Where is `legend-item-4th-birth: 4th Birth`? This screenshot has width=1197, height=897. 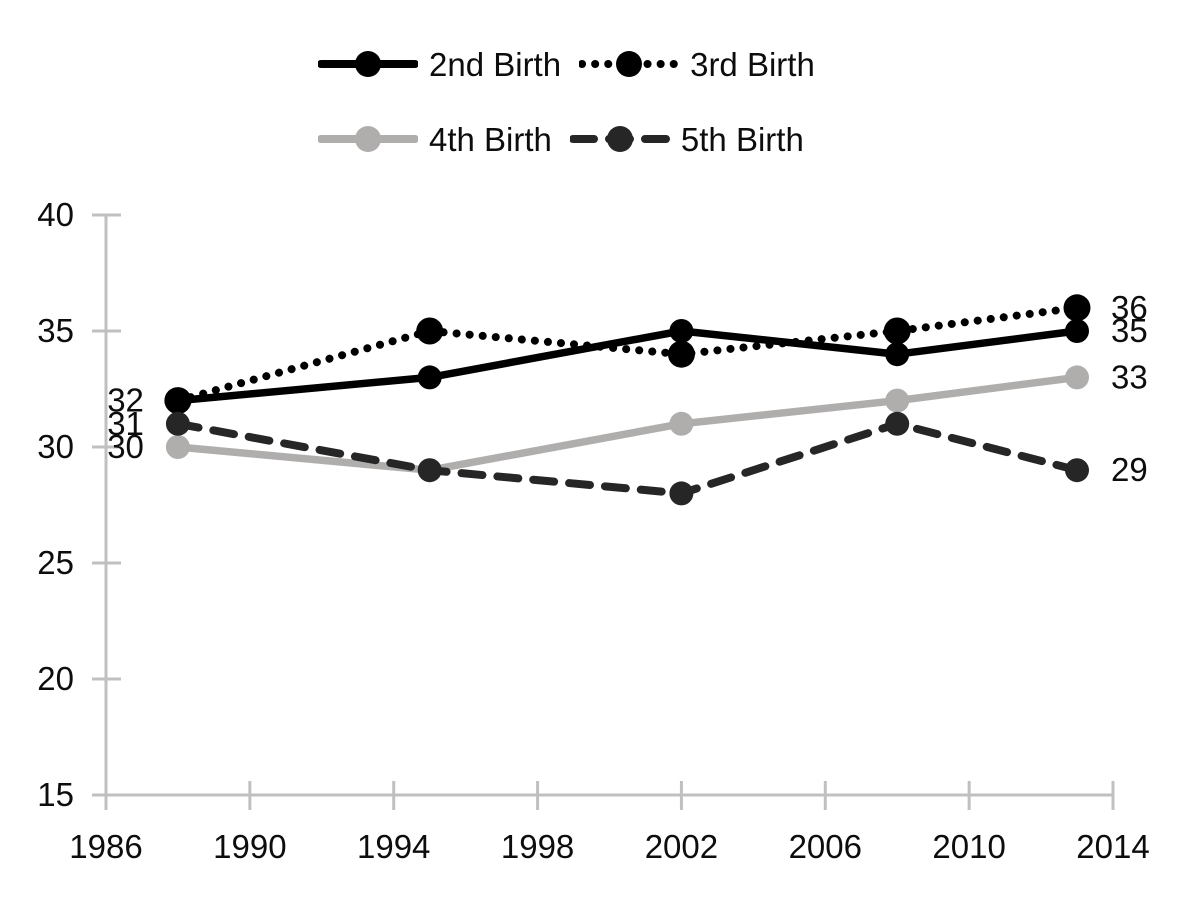
legend-item-4th-birth: 4th Birth is located at coordinates (435, 139).